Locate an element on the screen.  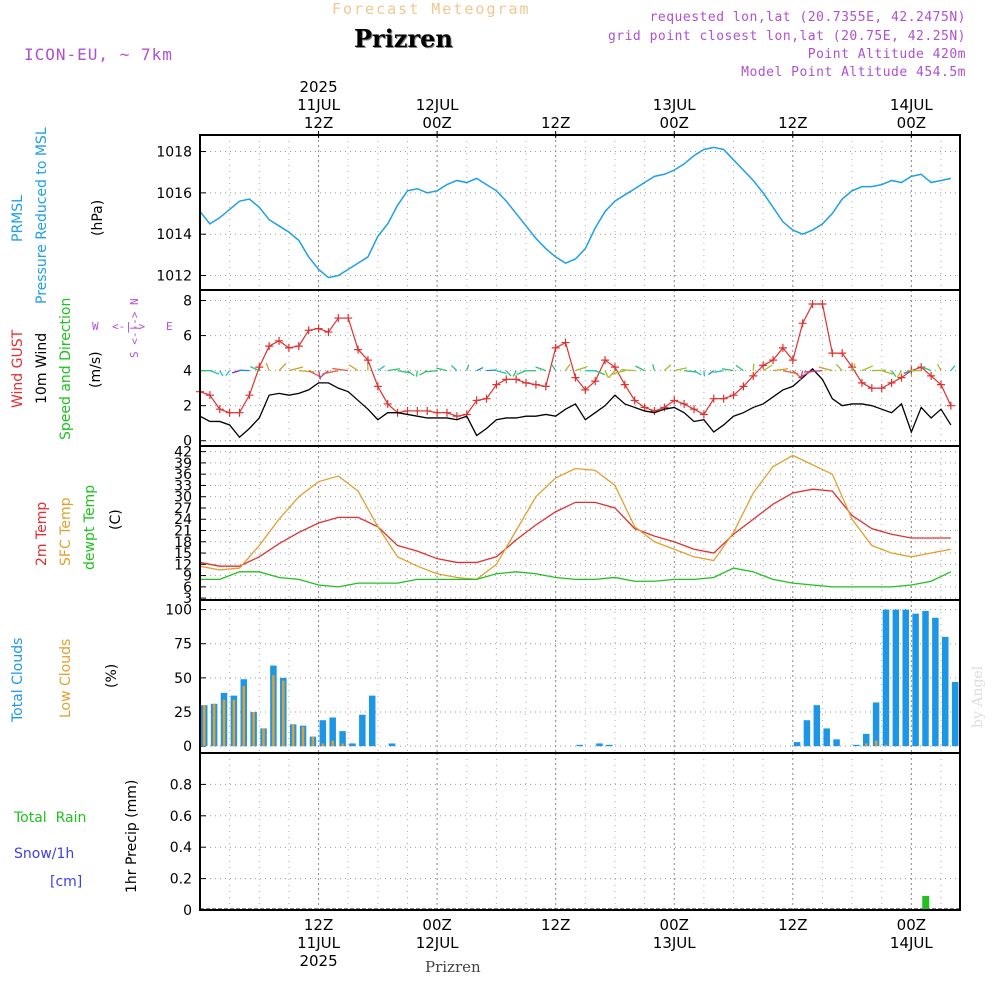
bottom-time-label: 00Z is located at coordinates (674, 925).